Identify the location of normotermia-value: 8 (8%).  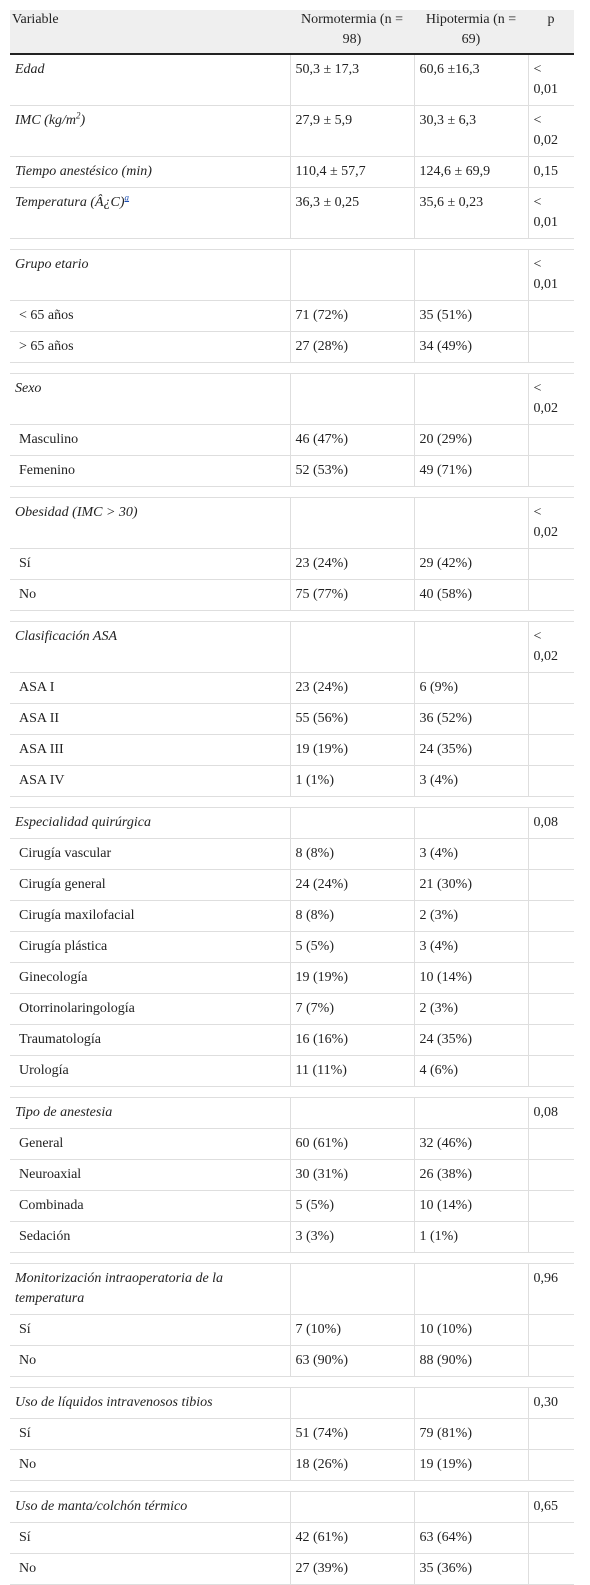
(351, 854).